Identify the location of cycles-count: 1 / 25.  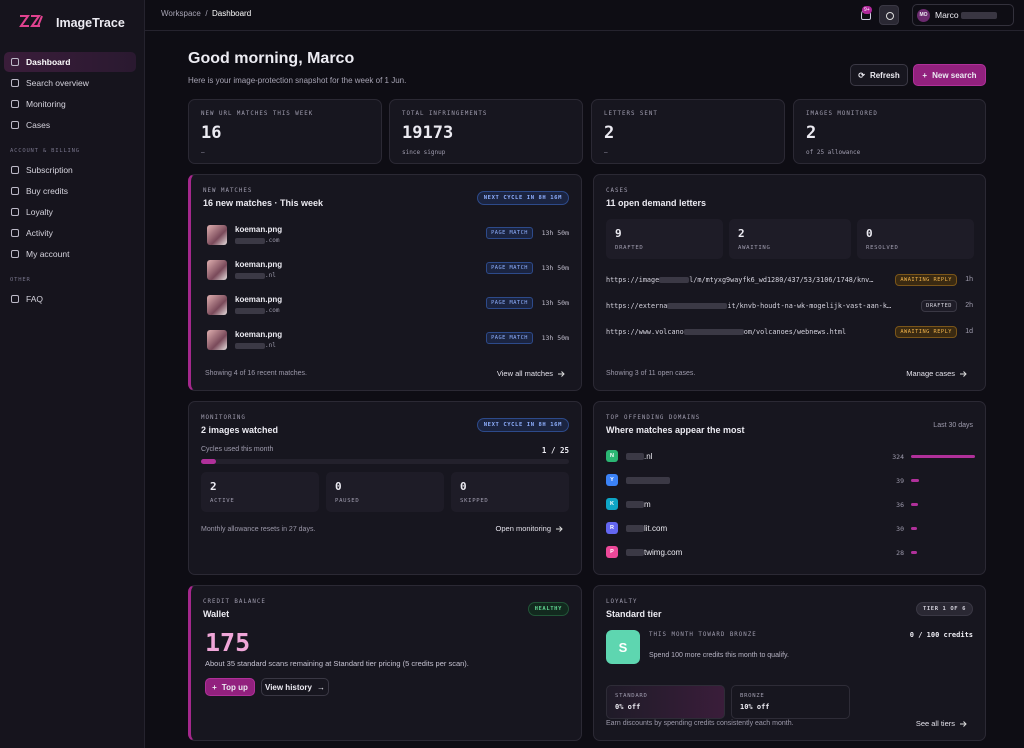
(555, 450).